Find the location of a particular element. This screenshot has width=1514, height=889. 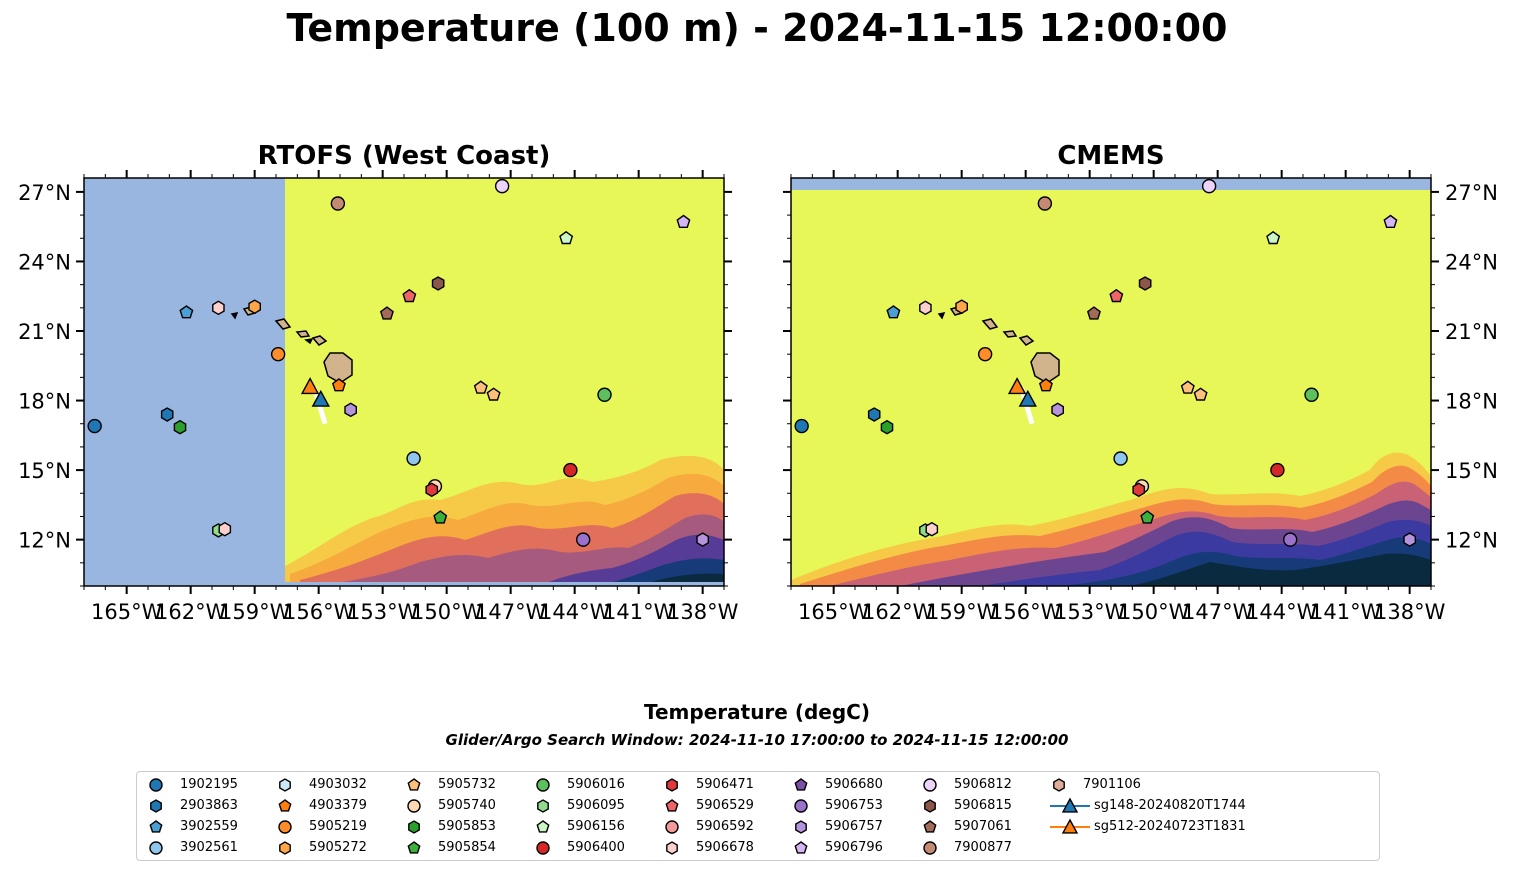

legend-label: 5906400 is located at coordinates (596, 847).